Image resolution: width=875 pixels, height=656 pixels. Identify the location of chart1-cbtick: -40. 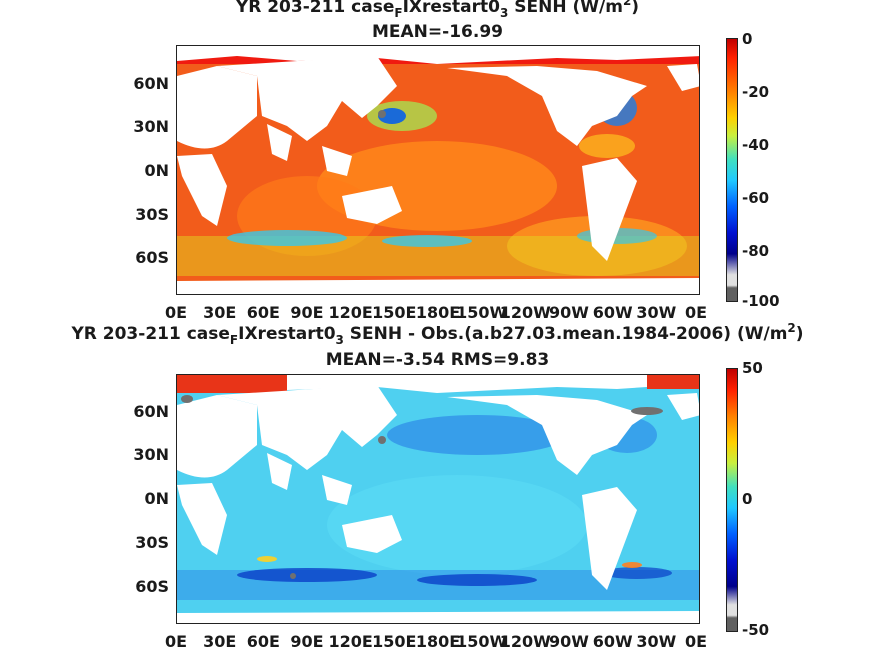
(756, 145).